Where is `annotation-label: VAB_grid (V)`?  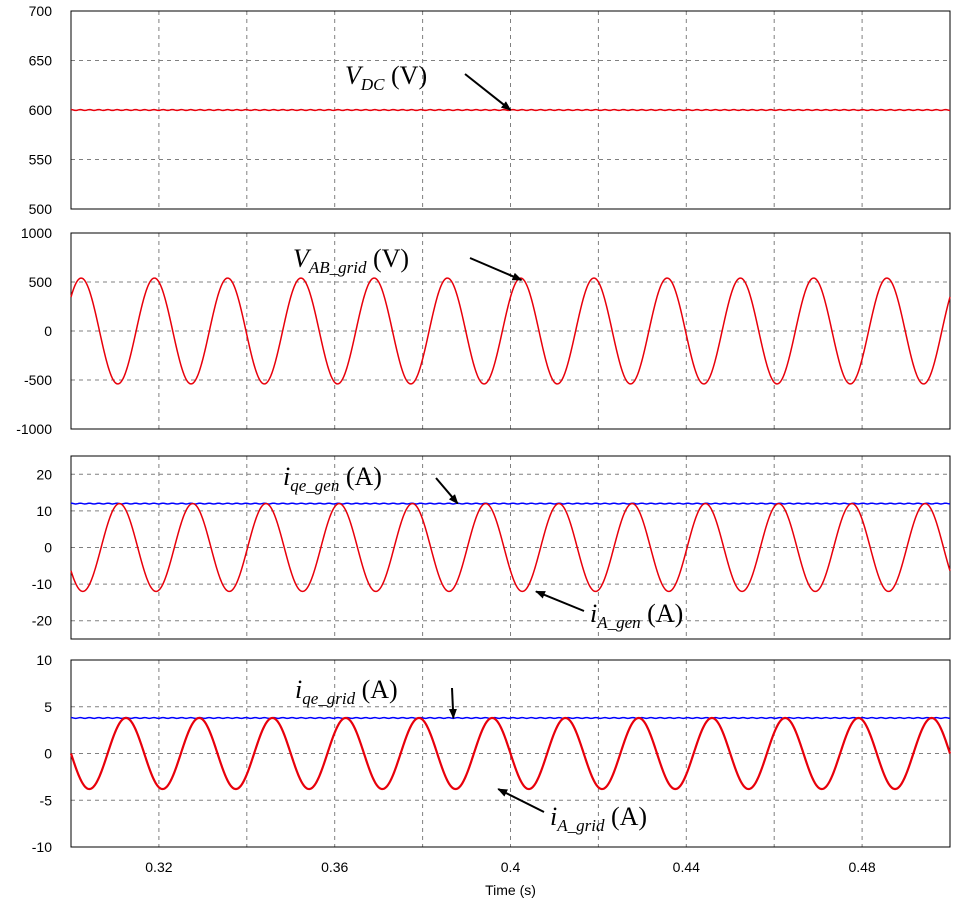 annotation-label: VAB_grid (V) is located at coordinates (351, 260).